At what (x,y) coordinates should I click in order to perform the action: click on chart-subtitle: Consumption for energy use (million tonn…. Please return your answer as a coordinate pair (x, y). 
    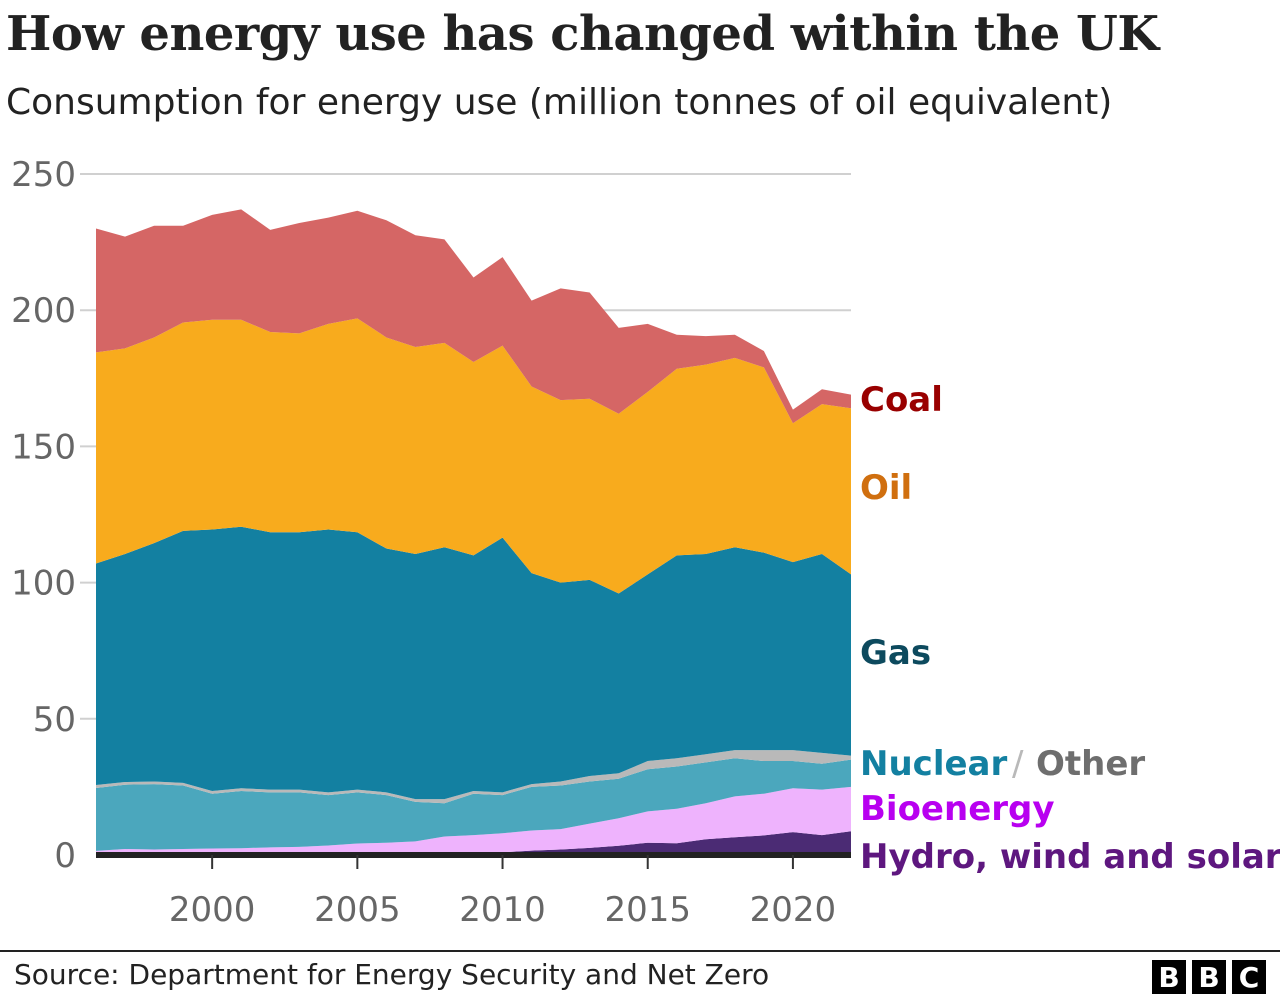
    Looking at the image, I should click on (559, 102).